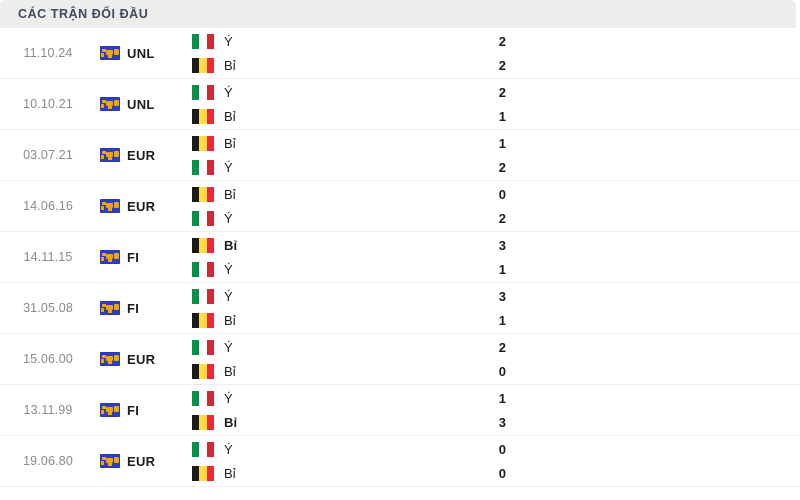 The image size is (800, 500). Describe the element at coordinates (400, 104) in the screenshot. I see `table-row: 10.10.21 UNL Ý Bỉ 2 1` at that location.